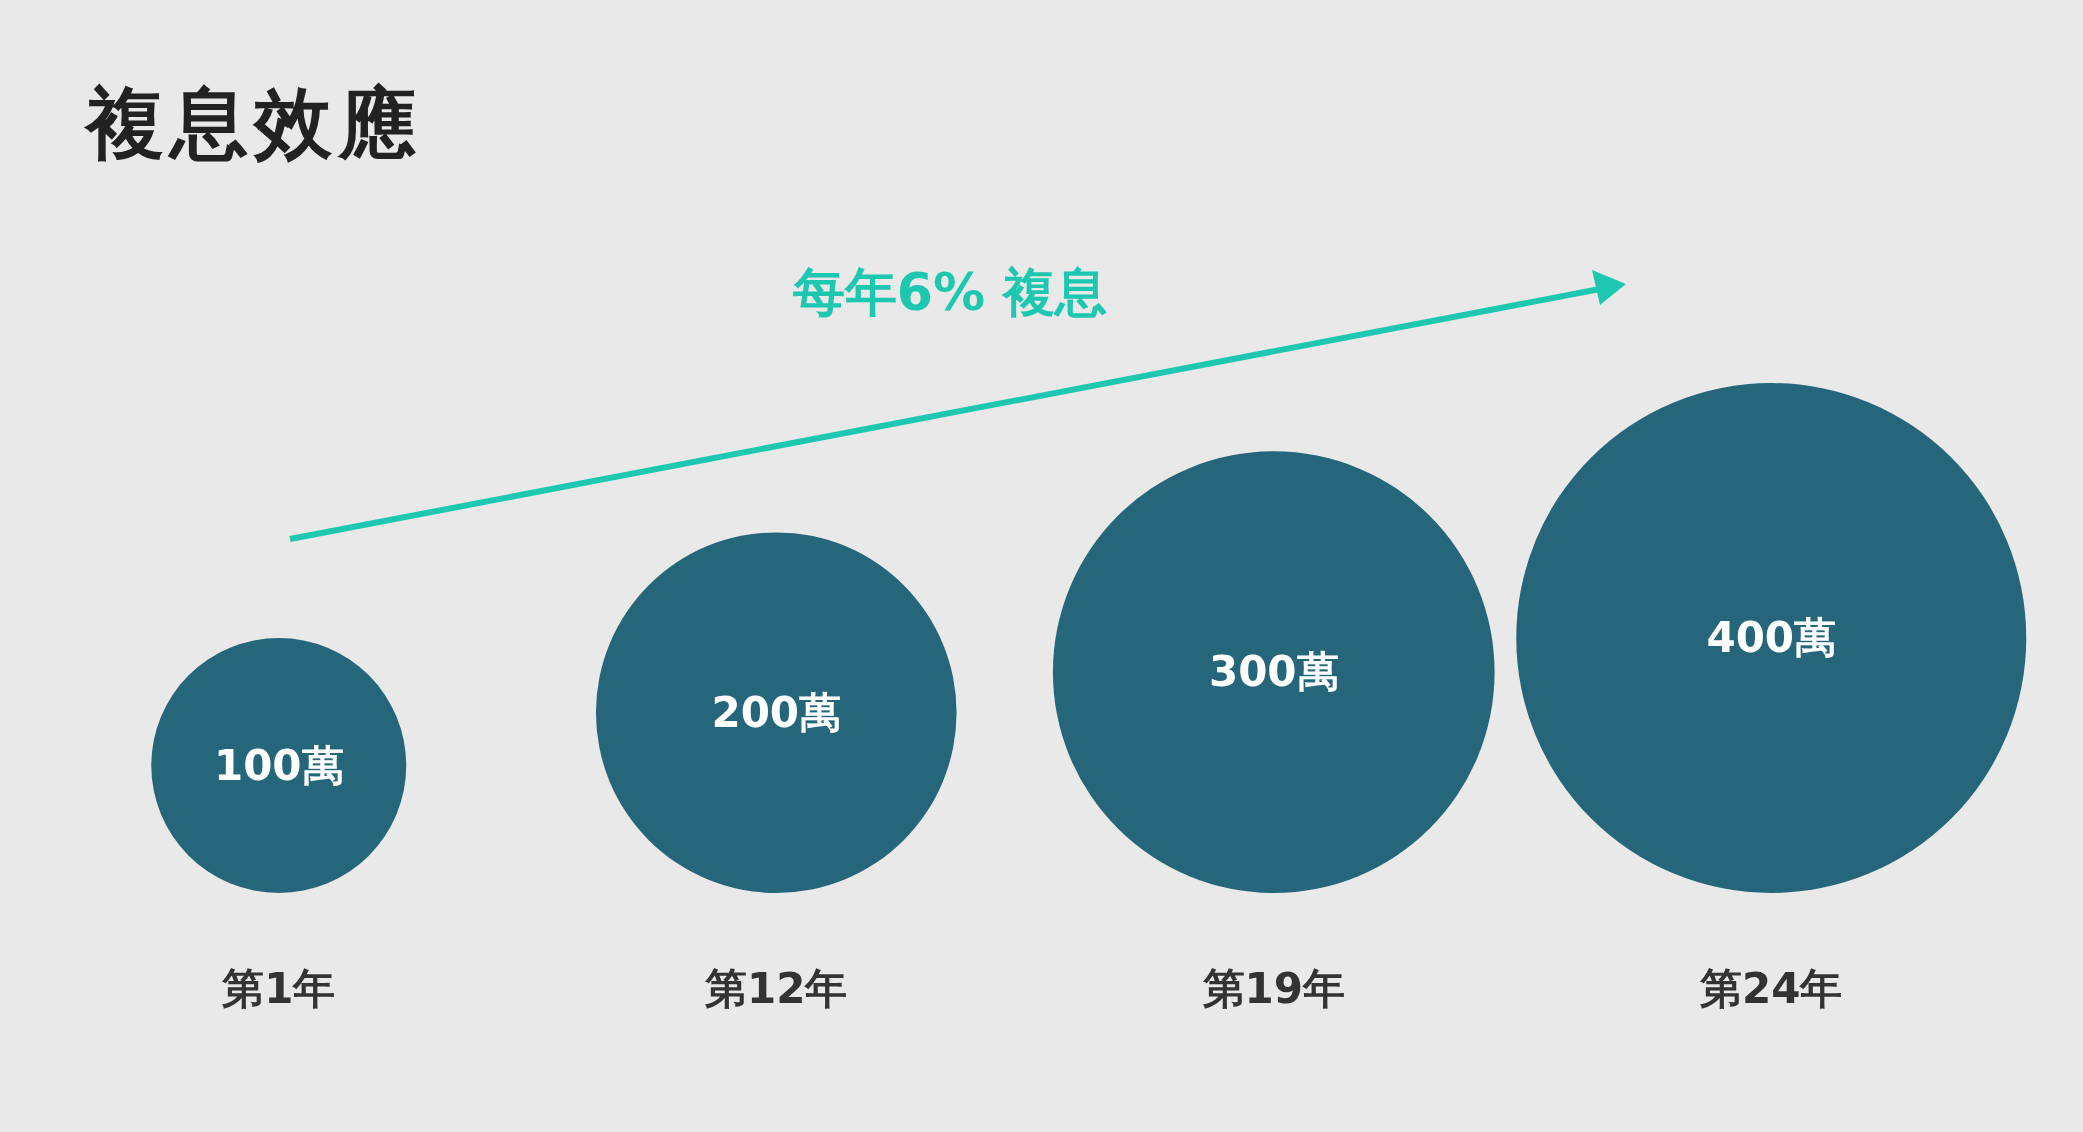 The image size is (2083, 1132). Describe the element at coordinates (776, 712) in the screenshot. I see `data-label: 200萬` at that location.